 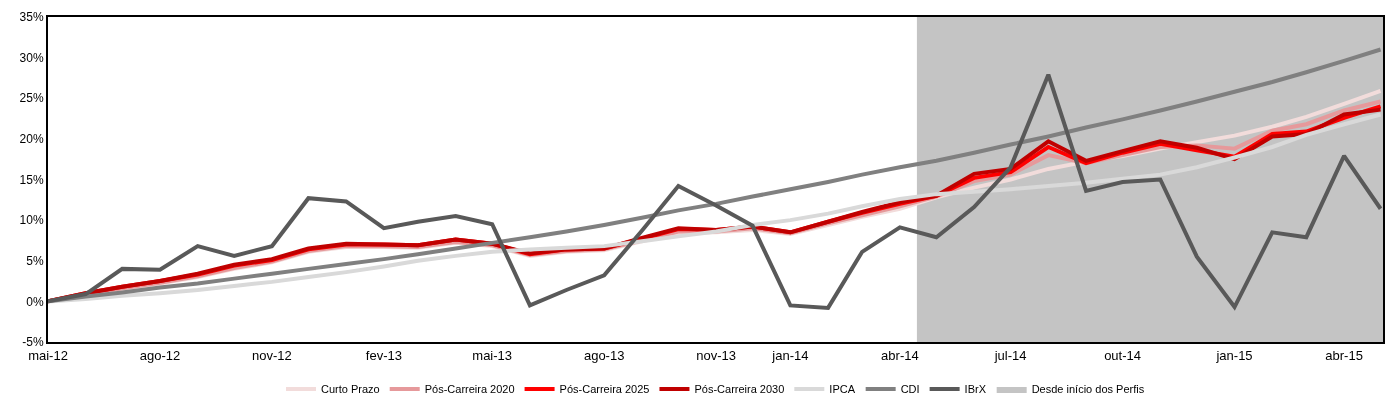 I want to click on x-tick-label: abr-14, so click(x=900, y=355).